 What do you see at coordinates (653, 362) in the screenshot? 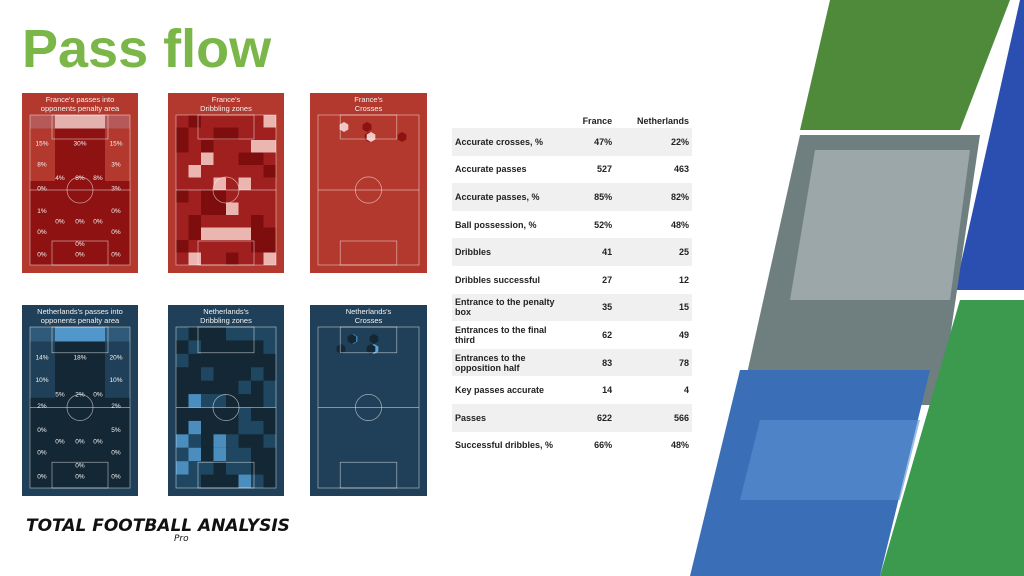
I see `row-value: 78` at bounding box center [653, 362].